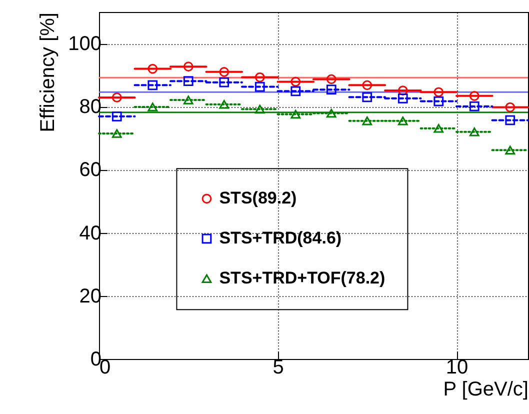 The height and width of the screenshot is (414, 529). I want to click on y-axis-title: Efficiency [%], so click(48, 72).